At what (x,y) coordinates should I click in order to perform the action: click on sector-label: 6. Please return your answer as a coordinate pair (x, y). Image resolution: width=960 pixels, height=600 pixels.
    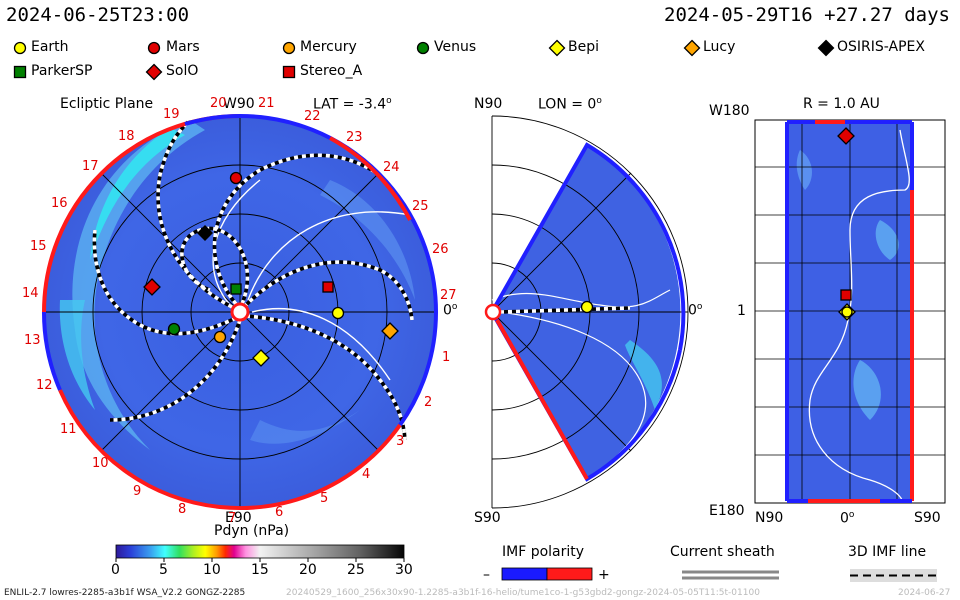
    Looking at the image, I should click on (279, 512).